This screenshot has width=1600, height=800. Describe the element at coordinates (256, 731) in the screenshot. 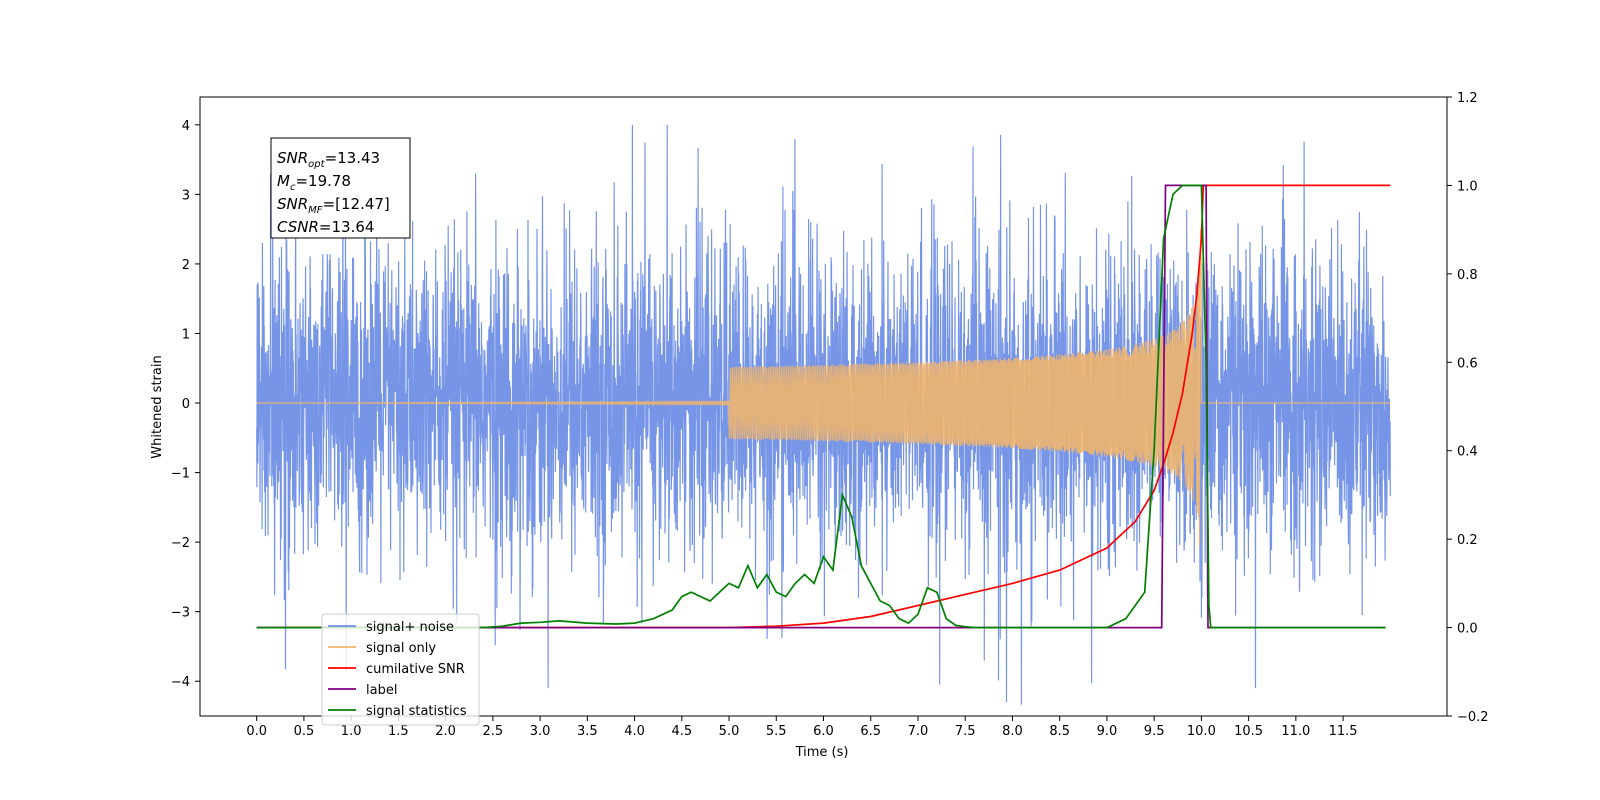

I see `x-tick-label: 0.0` at that location.